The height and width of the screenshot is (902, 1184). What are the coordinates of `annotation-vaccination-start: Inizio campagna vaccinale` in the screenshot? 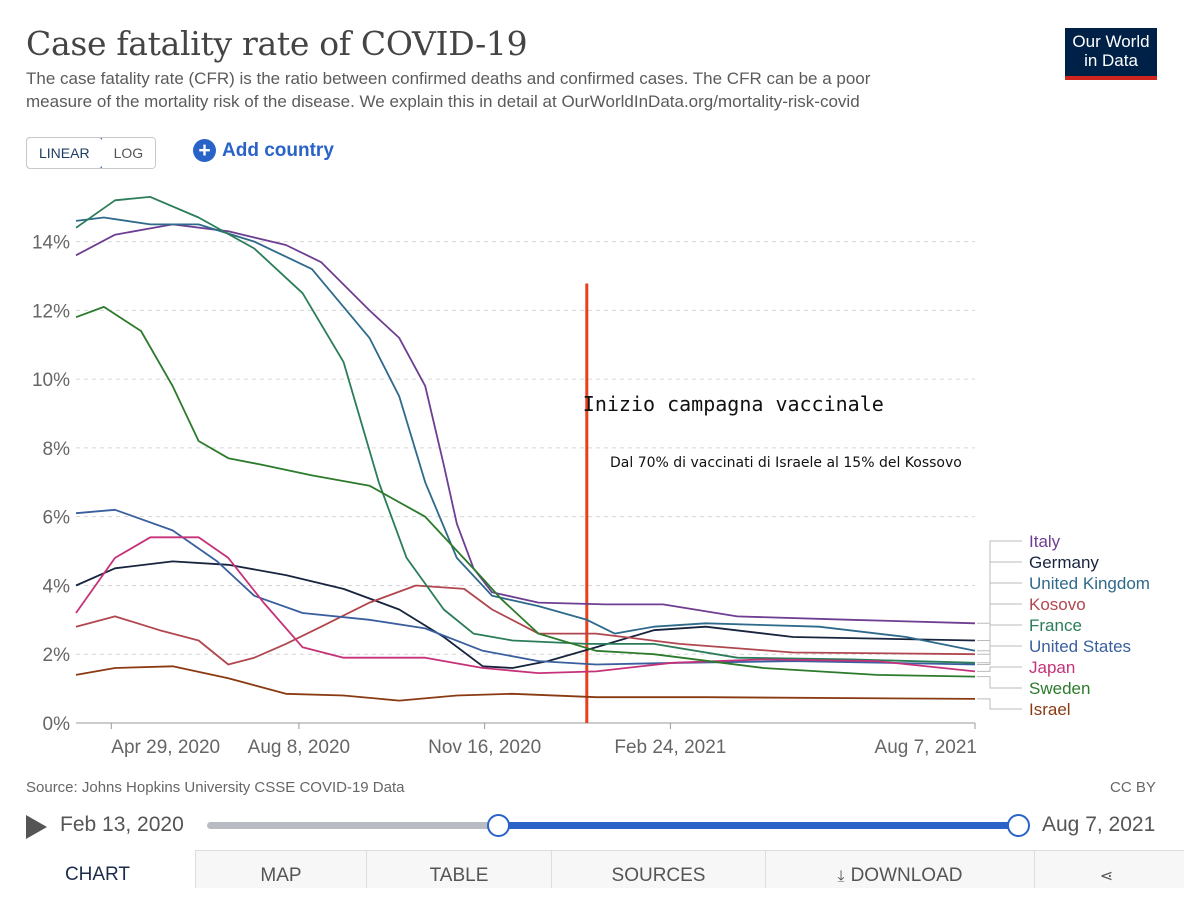 It's located at (733, 404).